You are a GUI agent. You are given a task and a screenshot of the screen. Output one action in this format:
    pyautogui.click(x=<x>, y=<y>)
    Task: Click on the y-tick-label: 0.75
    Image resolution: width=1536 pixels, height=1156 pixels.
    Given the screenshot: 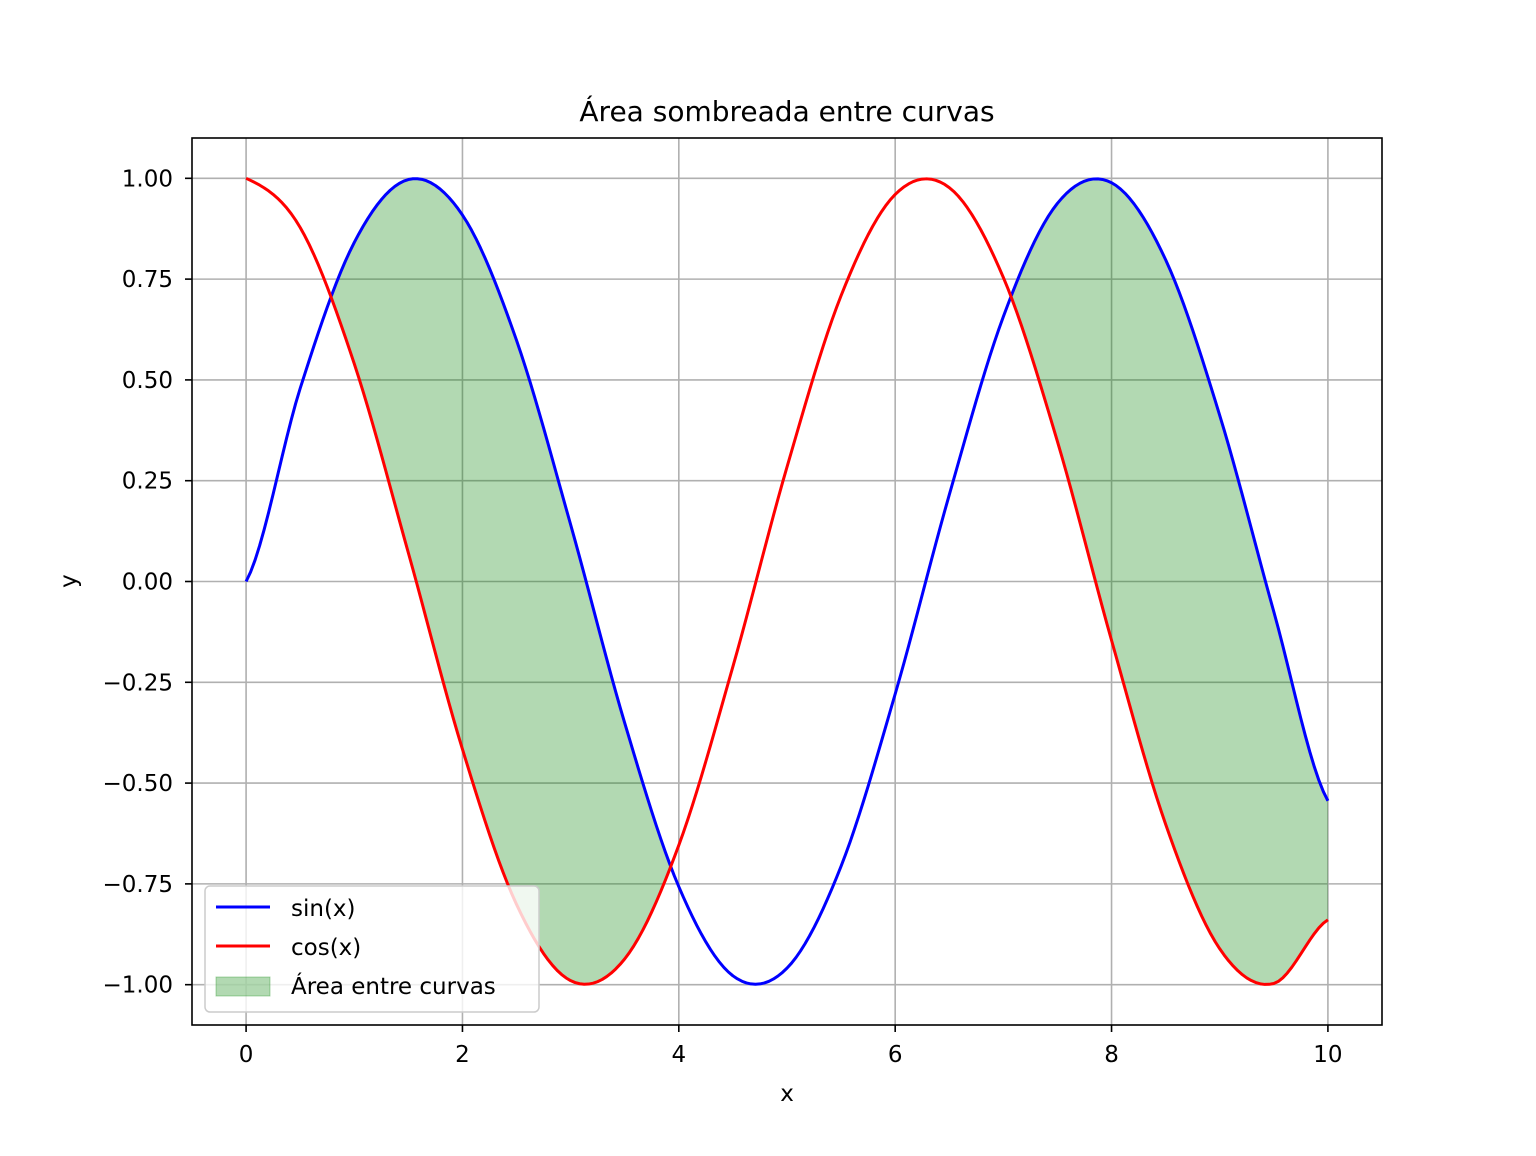 What is the action you would take?
    pyautogui.click(x=147, y=280)
    